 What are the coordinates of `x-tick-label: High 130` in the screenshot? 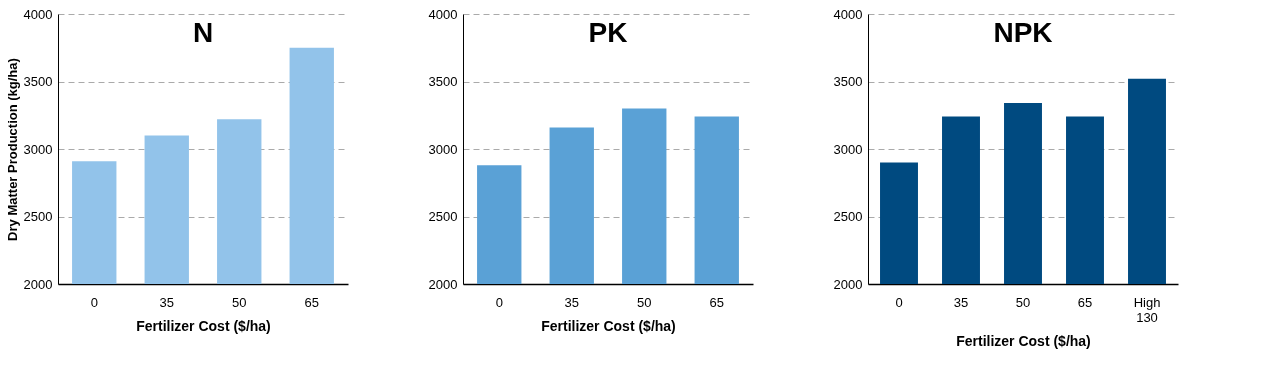 It's located at (1147, 309).